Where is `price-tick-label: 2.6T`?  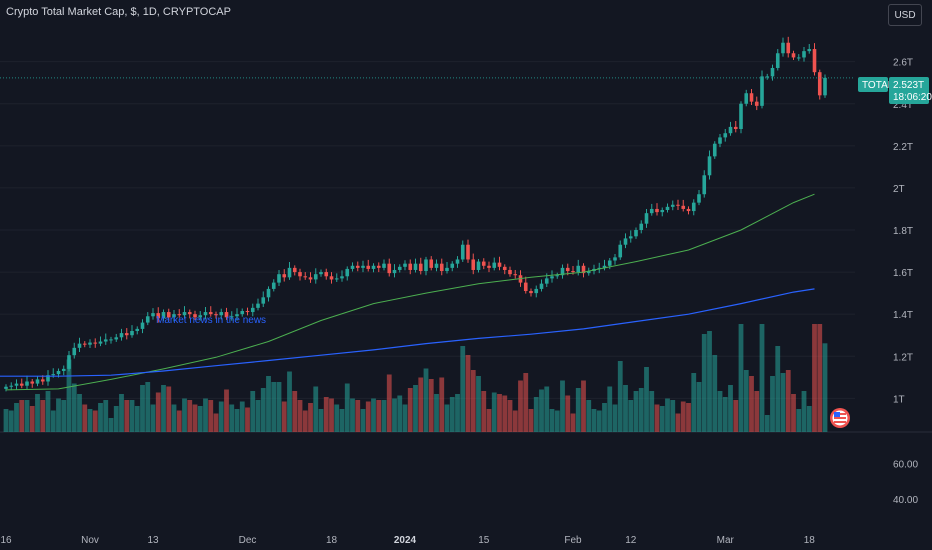
price-tick-label: 2.6T is located at coordinates (903, 63).